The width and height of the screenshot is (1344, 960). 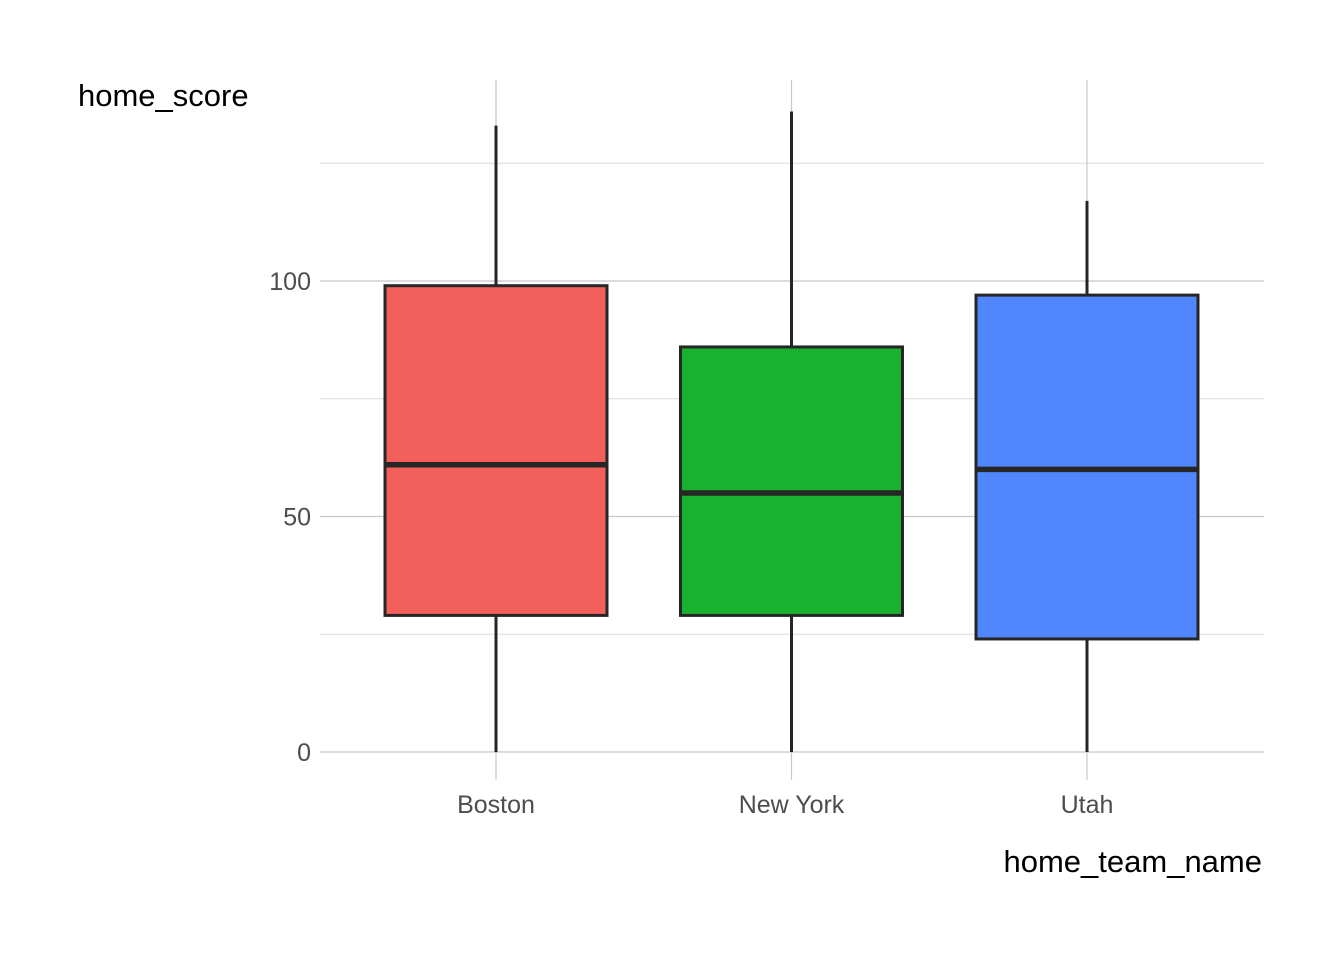 I want to click on y-tick-label: 0, so click(x=304, y=753).